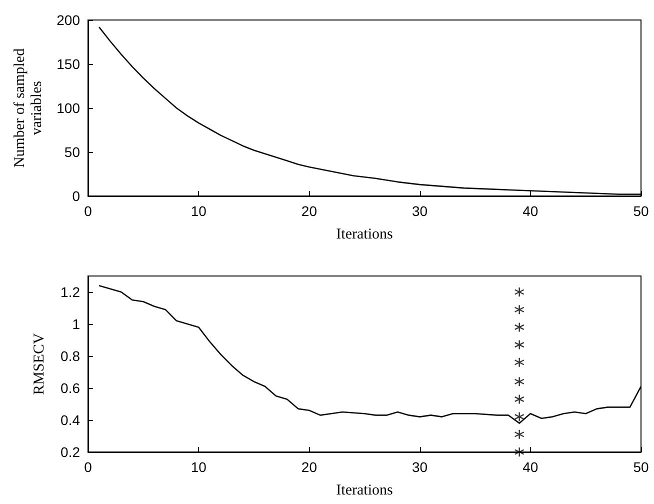 This screenshot has height=504, width=654. I want to click on y-tick-label: 0.8, so click(70, 356).